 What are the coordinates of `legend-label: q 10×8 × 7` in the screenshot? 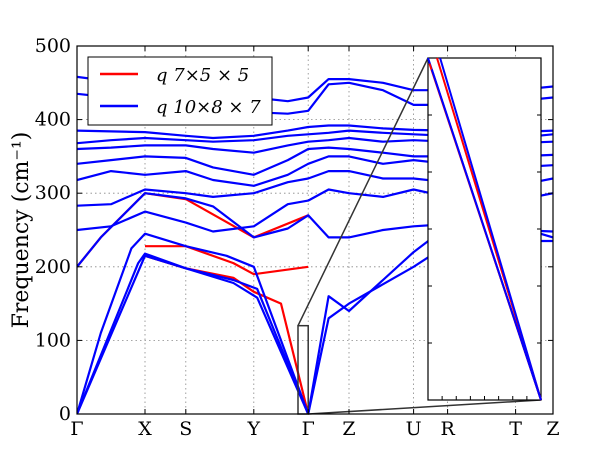 It's located at (208, 107).